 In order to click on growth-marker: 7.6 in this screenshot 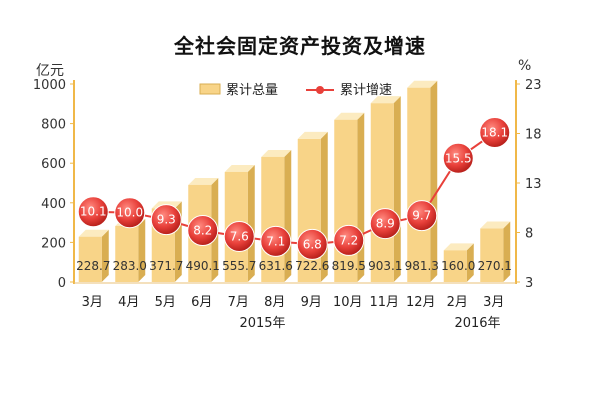, I will do `click(239, 236)`.